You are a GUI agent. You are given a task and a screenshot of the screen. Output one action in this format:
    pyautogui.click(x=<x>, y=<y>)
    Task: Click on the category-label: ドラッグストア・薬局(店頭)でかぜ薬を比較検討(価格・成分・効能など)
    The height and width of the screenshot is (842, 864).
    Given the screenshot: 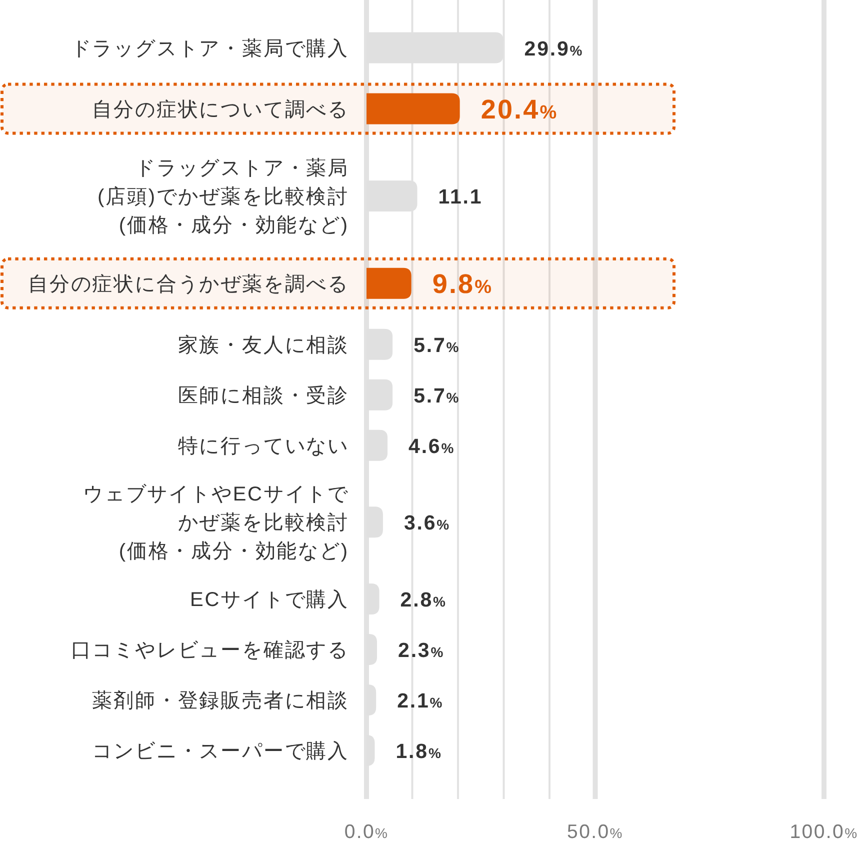 What is the action you would take?
    pyautogui.click(x=223, y=197)
    